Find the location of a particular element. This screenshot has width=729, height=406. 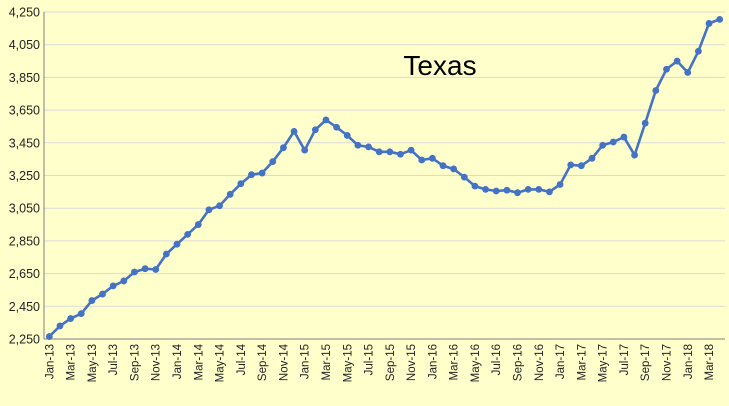

y-tick-label: 3,650 is located at coordinates (24, 111).